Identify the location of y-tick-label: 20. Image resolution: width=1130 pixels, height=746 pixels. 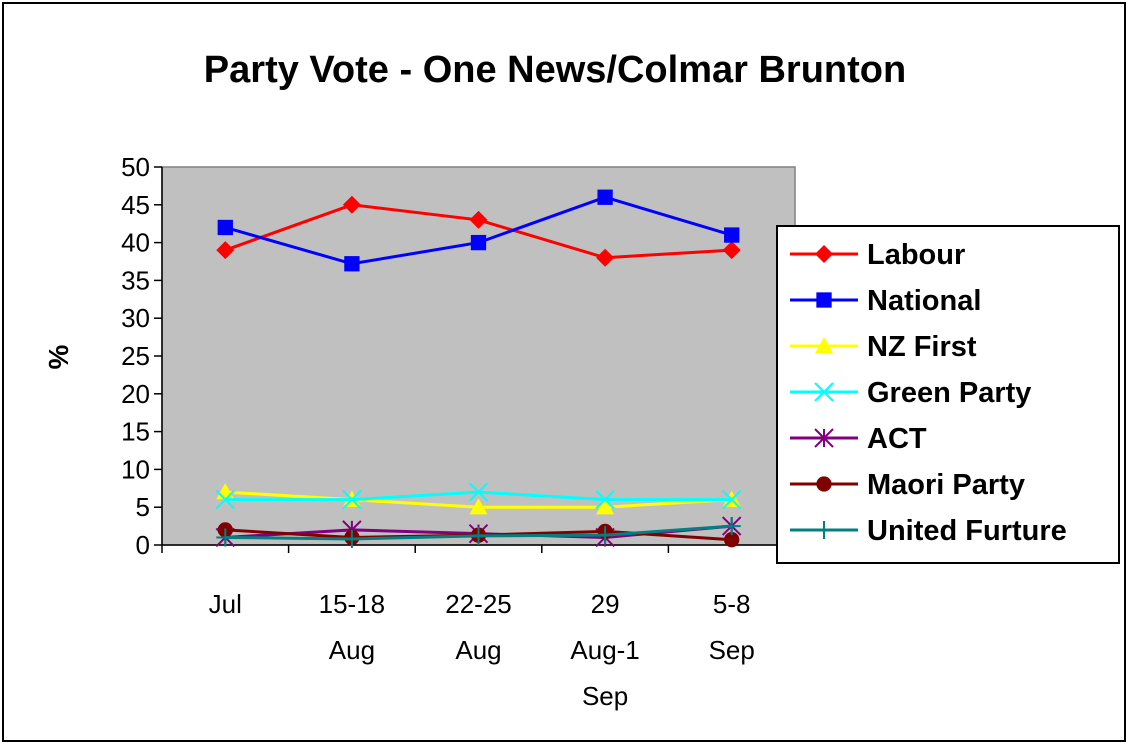
(135, 394).